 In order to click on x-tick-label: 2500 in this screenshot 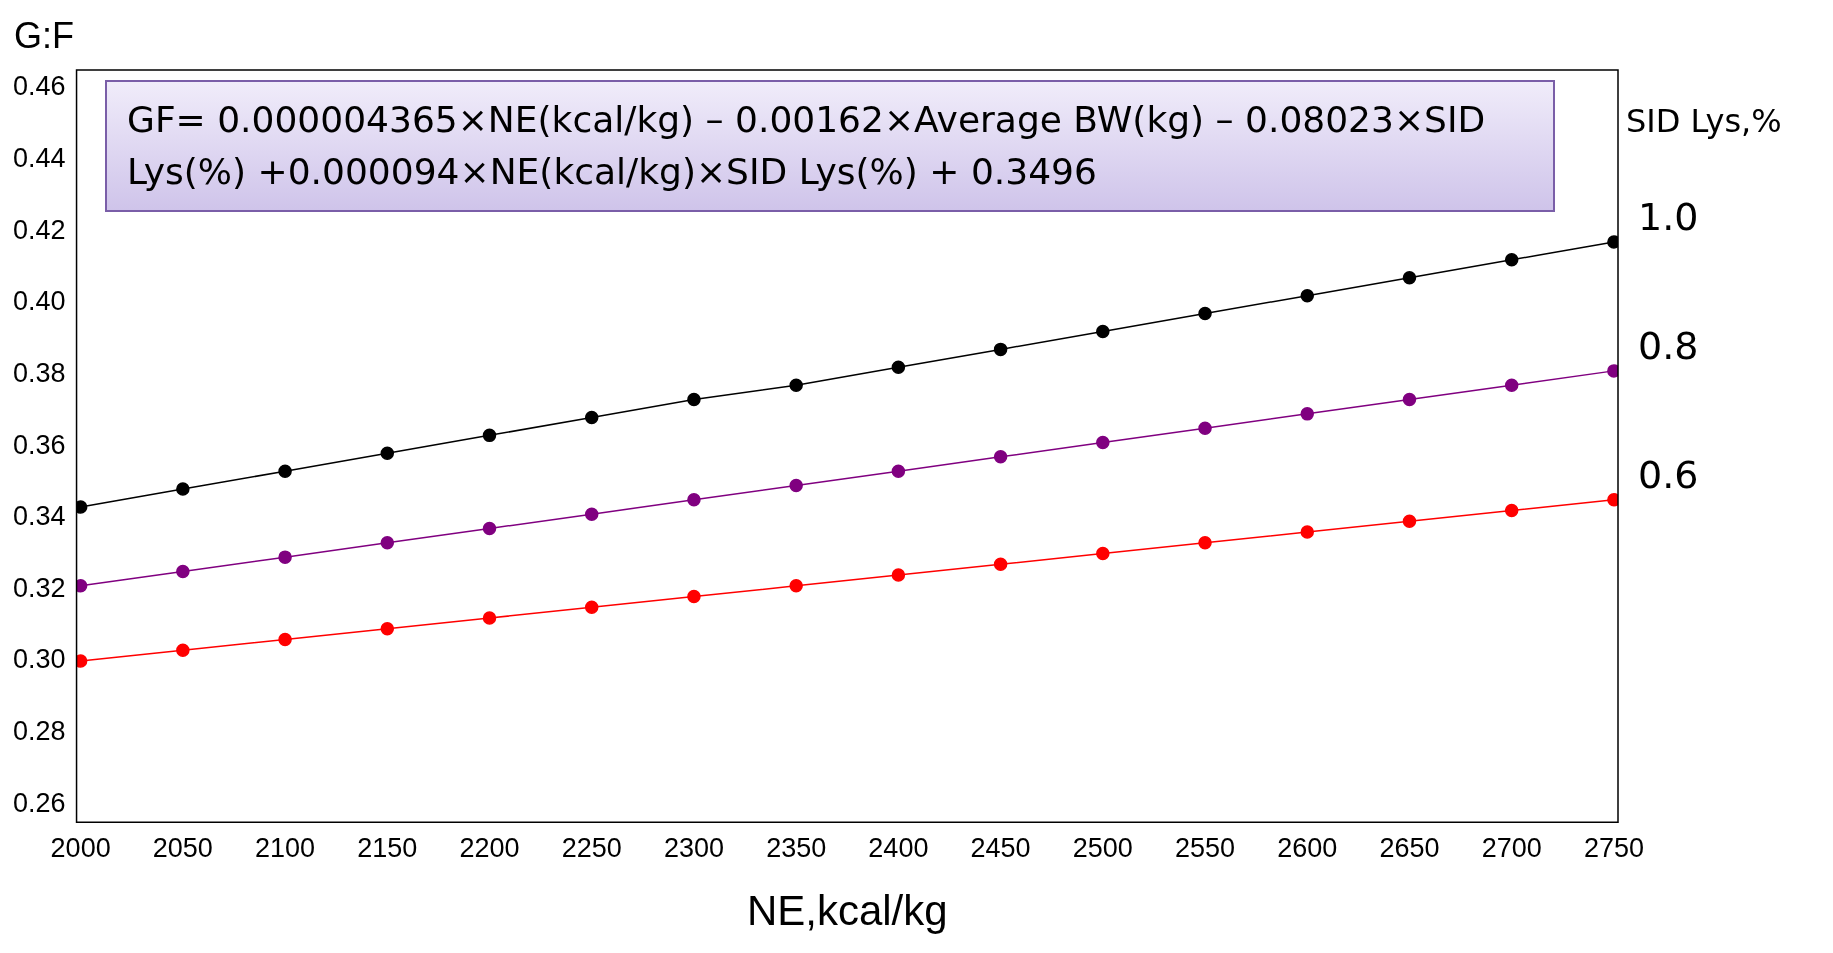, I will do `click(1102, 847)`.